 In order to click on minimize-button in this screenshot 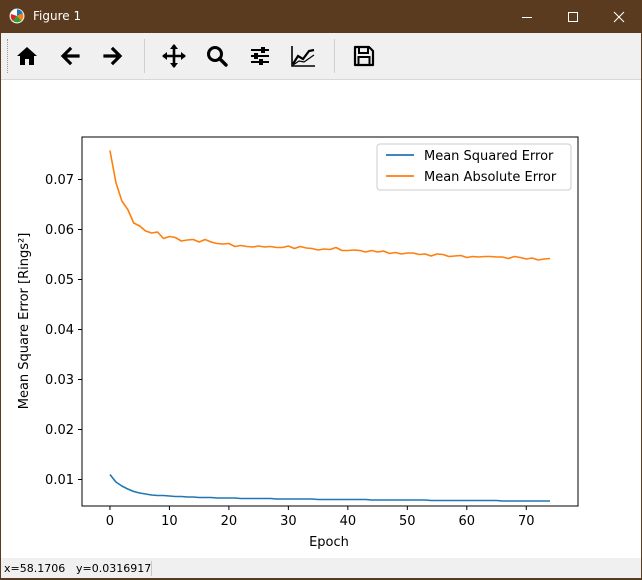, I will do `click(527, 16)`.